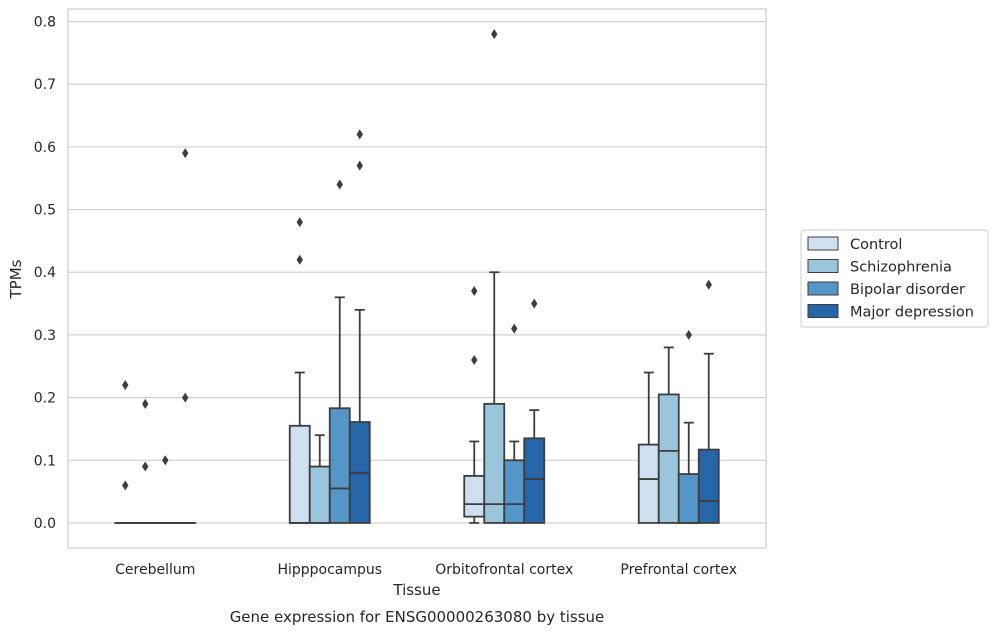 This screenshot has width=997, height=634. What do you see at coordinates (45, 148) in the screenshot?
I see `y-tick-label: 0.6` at bounding box center [45, 148].